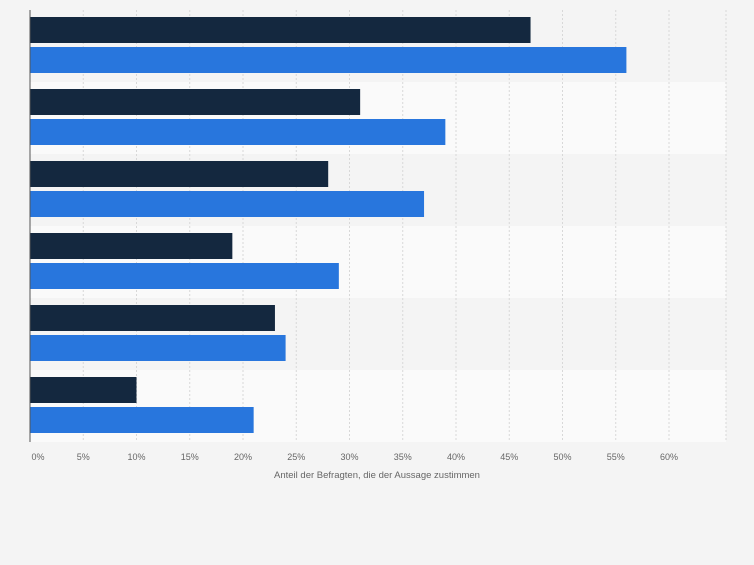  What do you see at coordinates (669, 457) in the screenshot?
I see `x-tick-label: 60%` at bounding box center [669, 457].